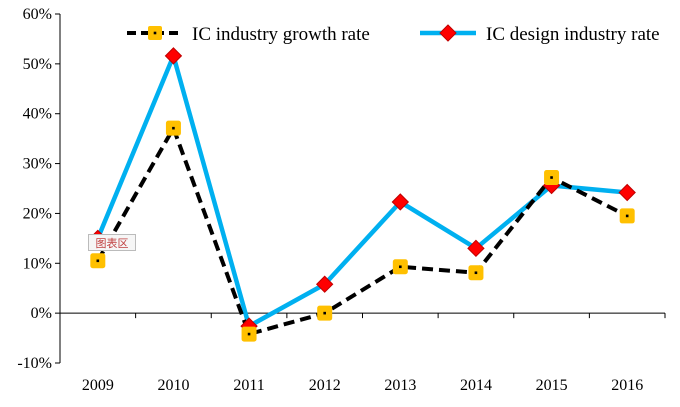 This screenshot has height=407, width=680. I want to click on chart-area-tooltip: 图表区, so click(112, 242).